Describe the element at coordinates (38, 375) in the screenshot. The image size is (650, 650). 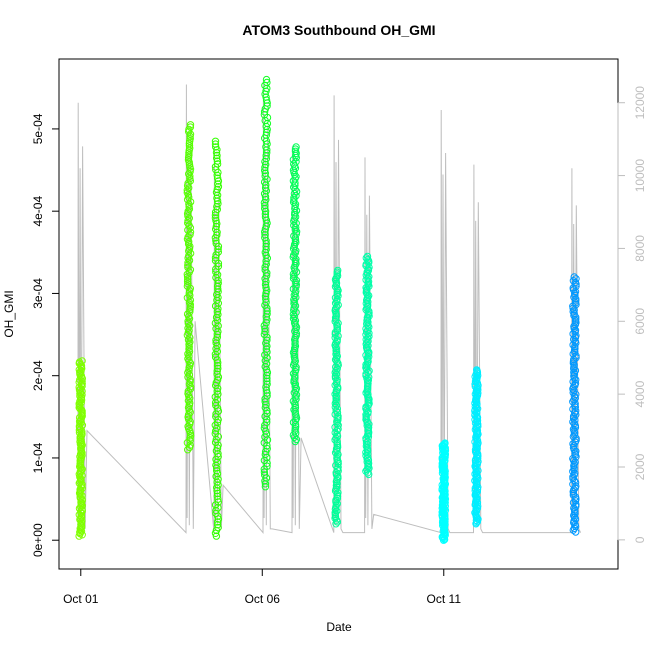
I see `y-tick-label: 2e-04` at that location.